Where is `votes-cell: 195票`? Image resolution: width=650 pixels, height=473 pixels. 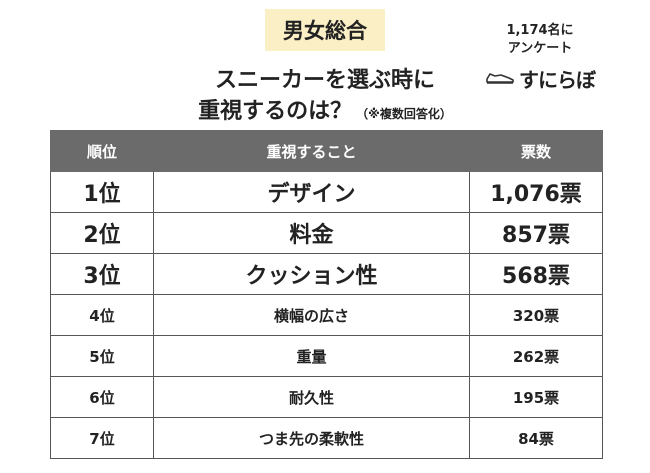
votes-cell: 195票 is located at coordinates (536, 397).